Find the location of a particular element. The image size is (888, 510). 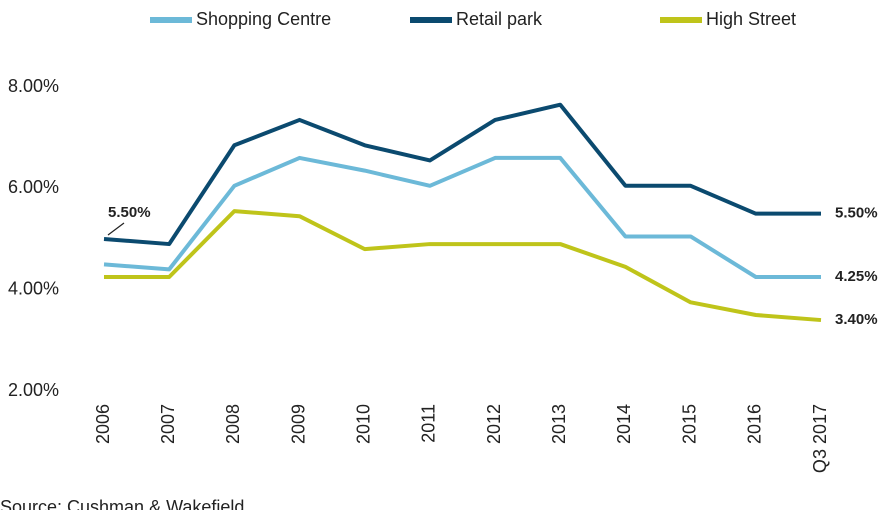

x-tick-label: Q3 2017 is located at coordinates (820, 438).